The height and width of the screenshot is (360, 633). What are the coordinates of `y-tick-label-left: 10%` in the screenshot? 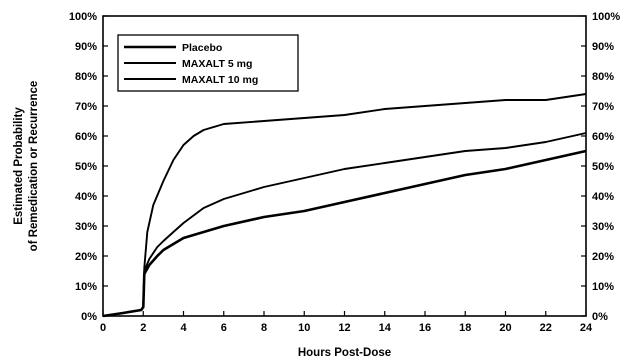 It's located at (86, 287).